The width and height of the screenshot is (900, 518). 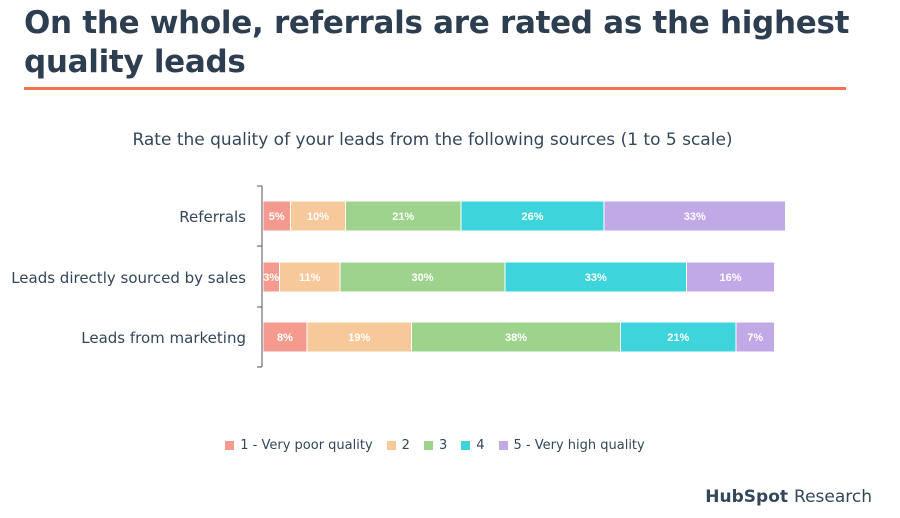 I want to click on bar-data-label: 11%, so click(x=310, y=278).